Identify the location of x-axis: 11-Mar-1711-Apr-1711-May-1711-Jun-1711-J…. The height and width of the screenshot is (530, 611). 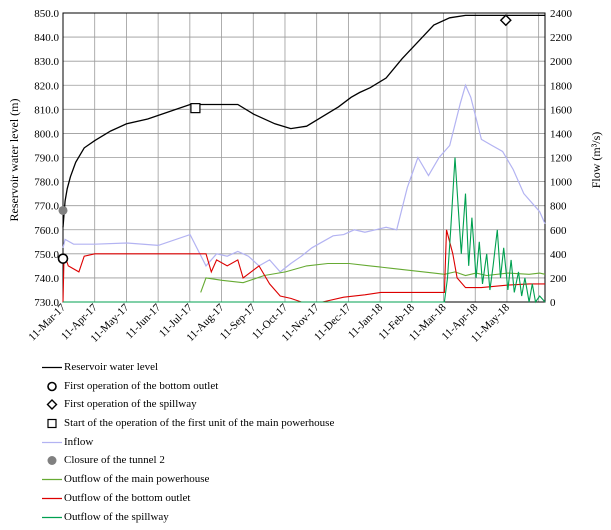
(269, 323).